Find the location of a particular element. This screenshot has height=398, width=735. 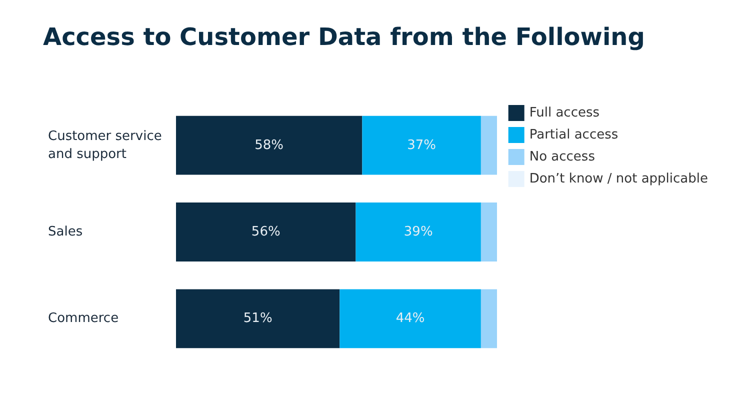

data-label: 51% is located at coordinates (257, 318).